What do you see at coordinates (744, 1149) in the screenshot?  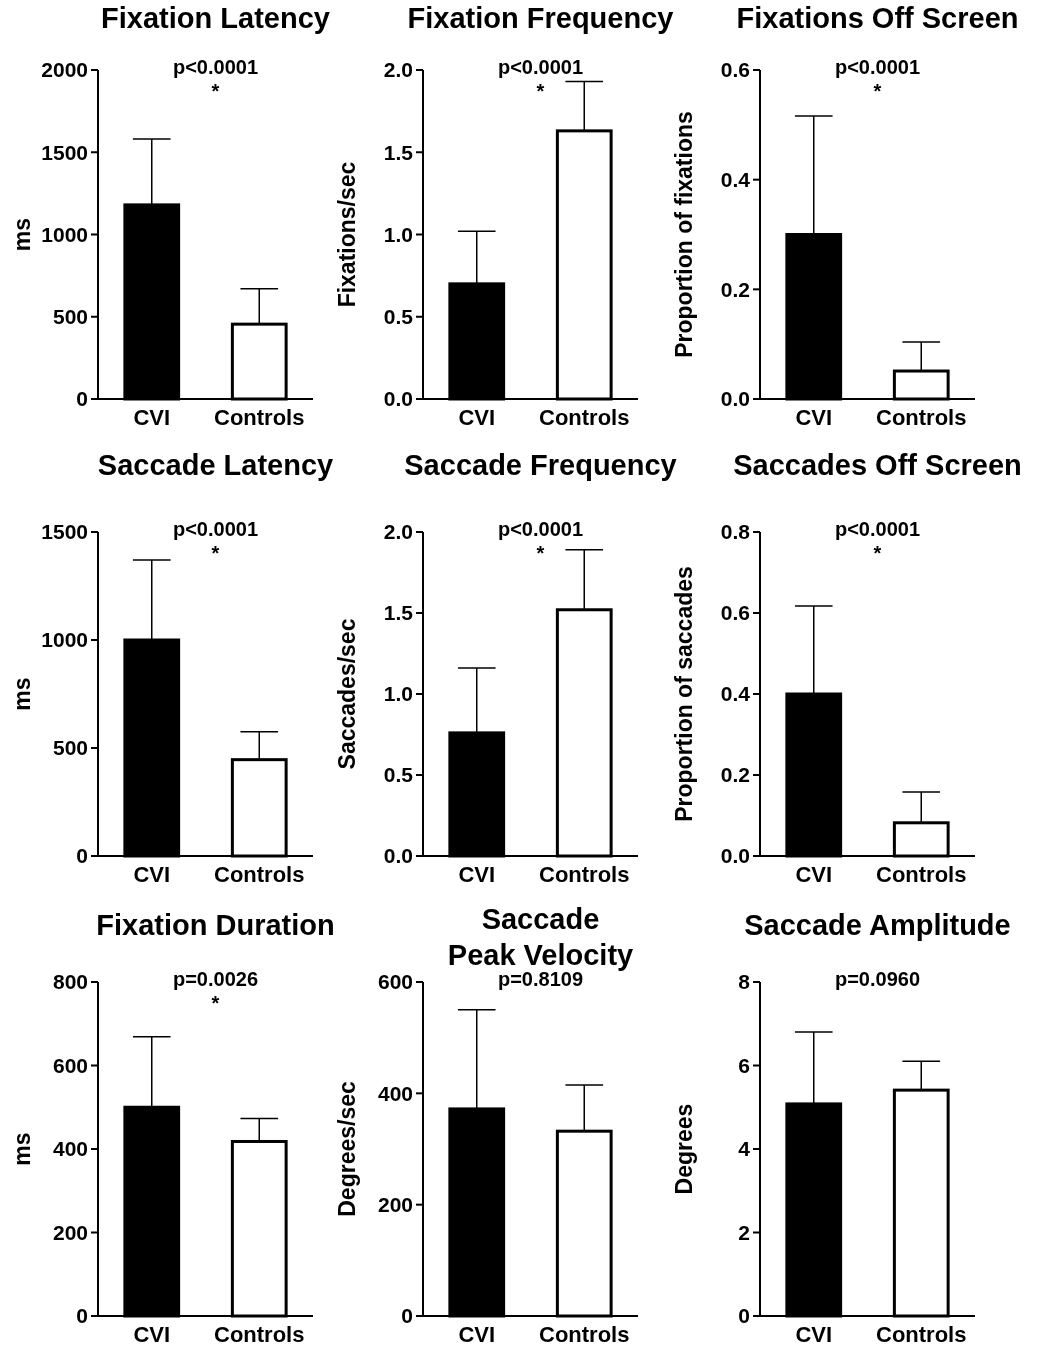 I see `y-tick-label: 4` at bounding box center [744, 1149].